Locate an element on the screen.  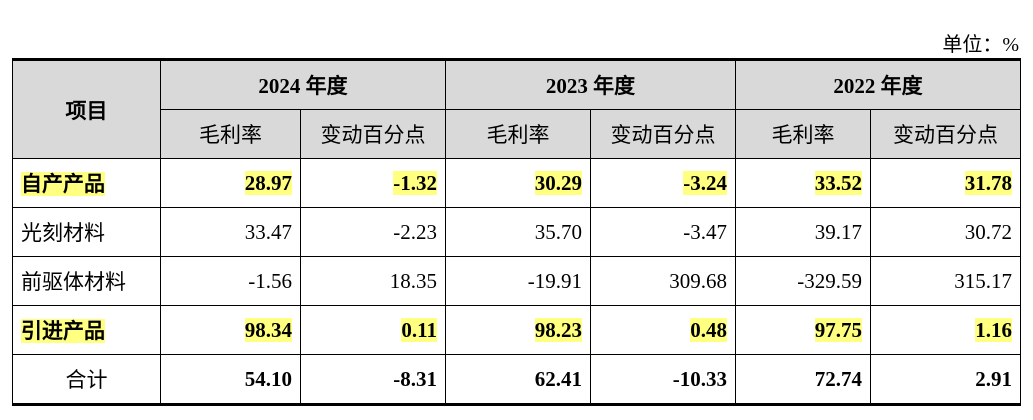
data-row: 光刻材料 33.47 -2.23 35.70 -3.47 39.17 30.72 is located at coordinates (516, 232).